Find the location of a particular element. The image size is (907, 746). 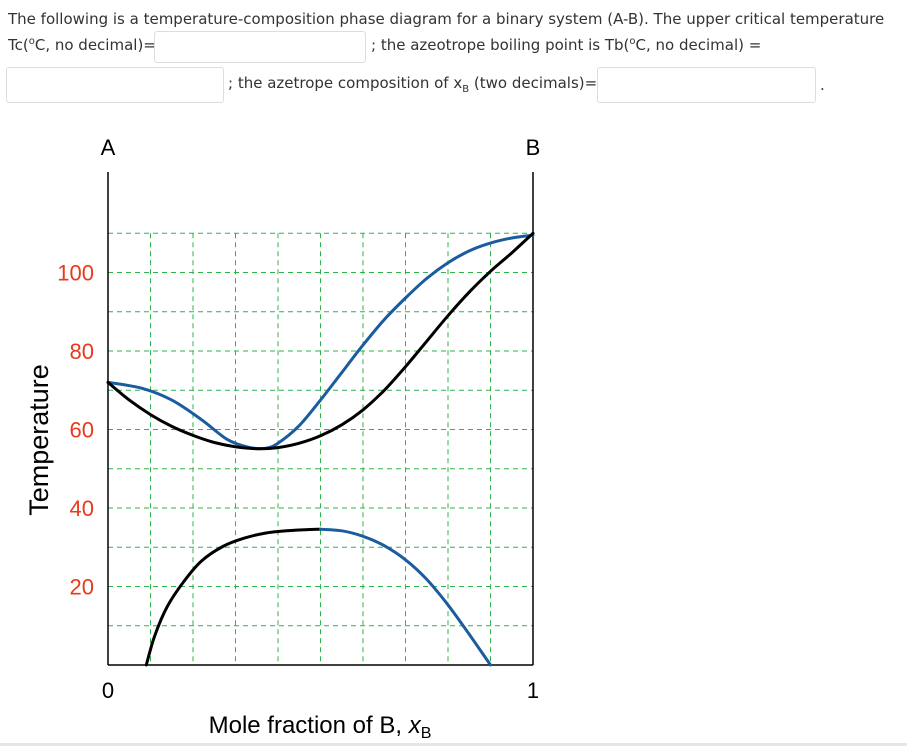

liquid-curve is located at coordinates (320, 341).